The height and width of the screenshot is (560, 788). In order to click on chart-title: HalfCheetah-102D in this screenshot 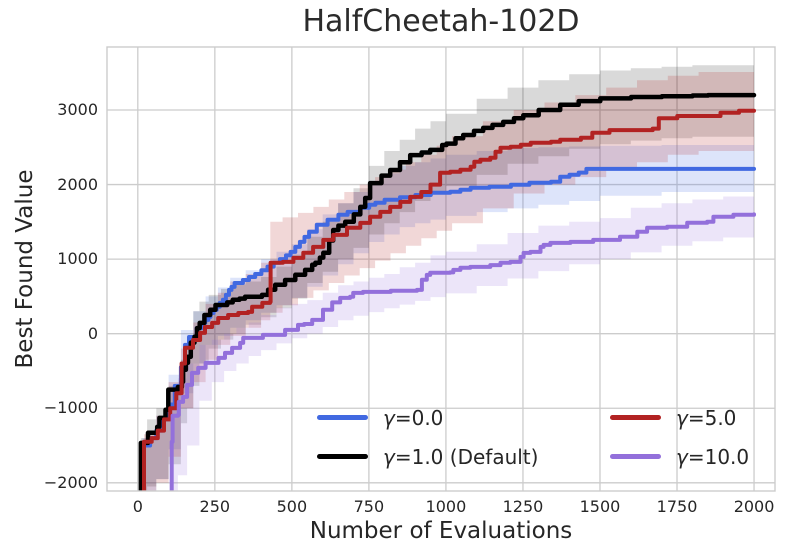, I will do `click(441, 21)`.